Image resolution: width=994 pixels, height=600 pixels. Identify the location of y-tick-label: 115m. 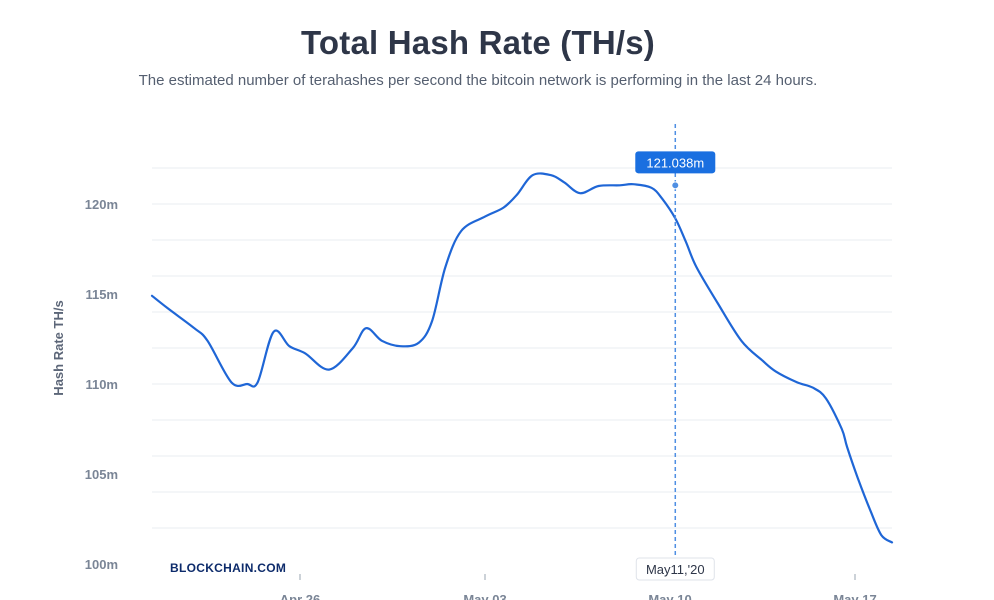
(101, 294).